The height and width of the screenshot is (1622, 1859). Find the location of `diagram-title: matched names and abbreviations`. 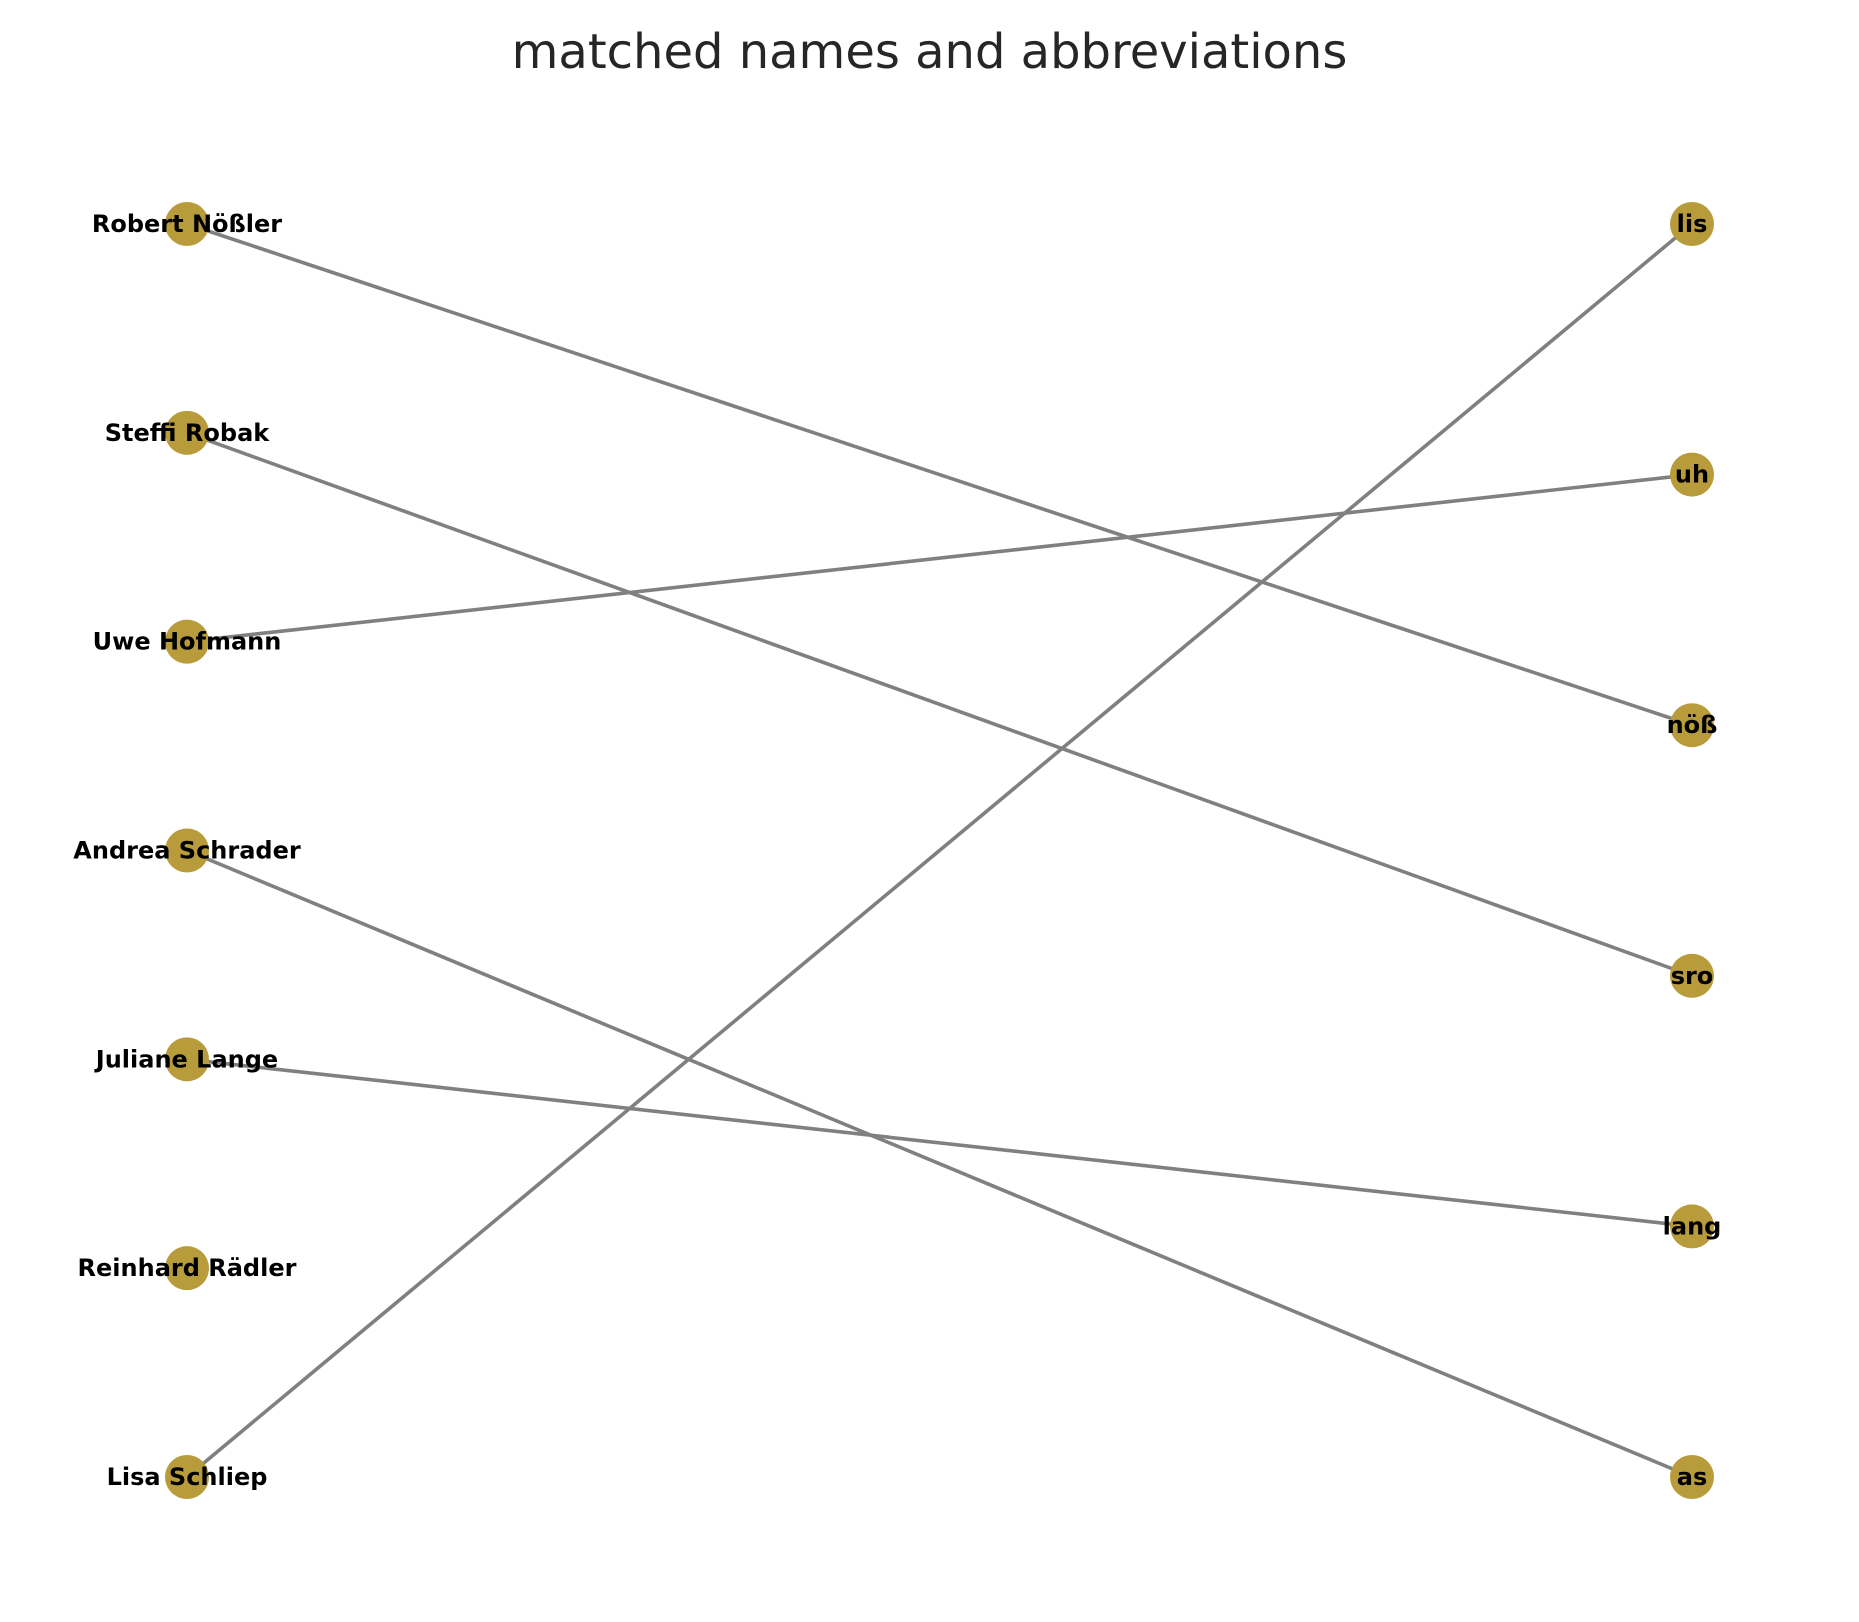

diagram-title: matched names and abbreviations is located at coordinates (930, 52).